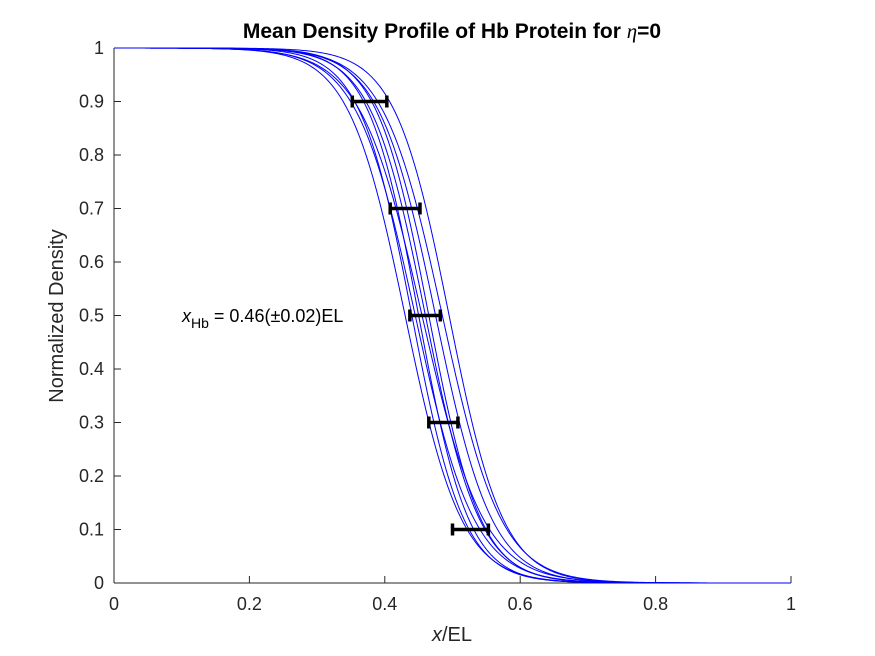 The height and width of the screenshot is (656, 875). What do you see at coordinates (452, 604) in the screenshot?
I see `x-tick-labels: 0 0.2 0.4 0.6 0.8 1` at bounding box center [452, 604].